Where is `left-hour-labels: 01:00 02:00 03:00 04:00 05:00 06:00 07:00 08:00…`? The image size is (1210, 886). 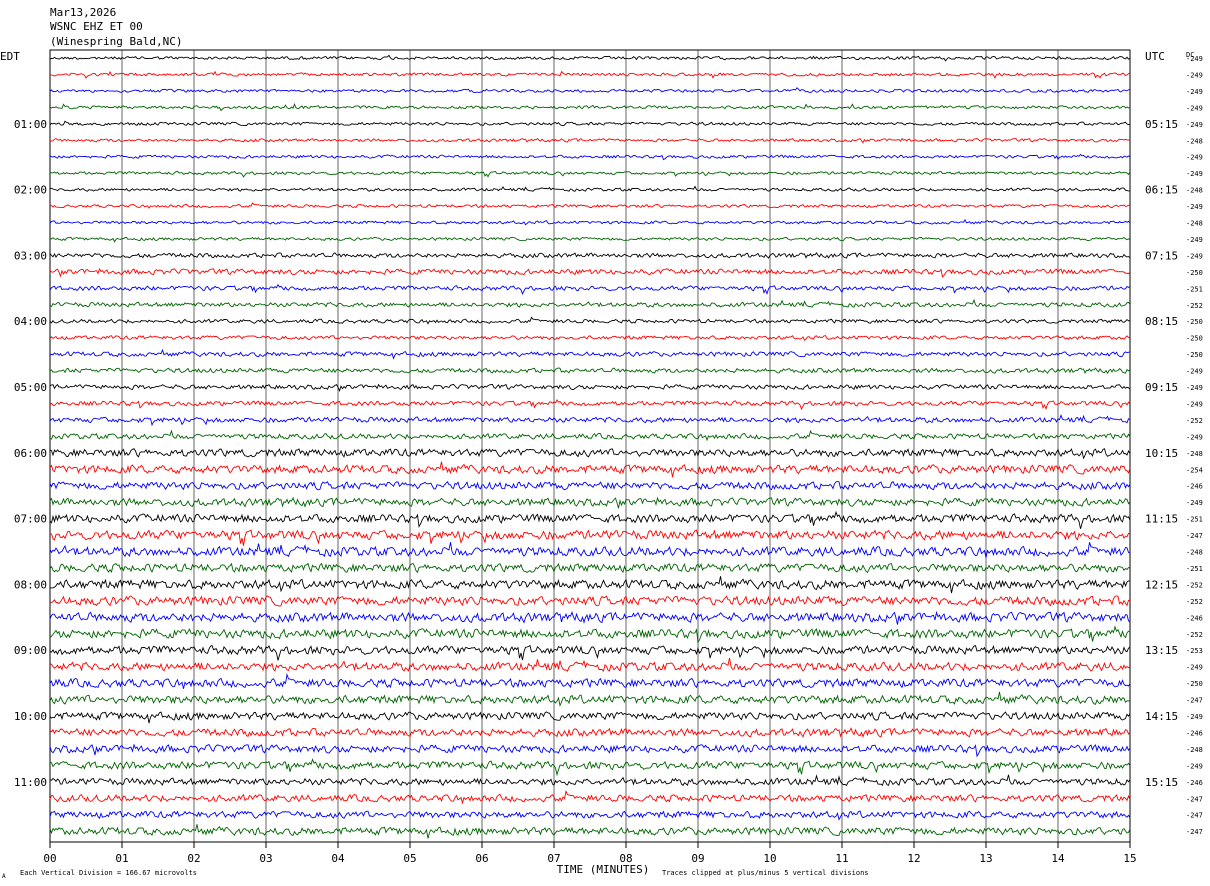 left-hour-labels: 01:00 02:00 03:00 04:00 05:00 06:00 07:00 08:00… is located at coordinates (30, 453).